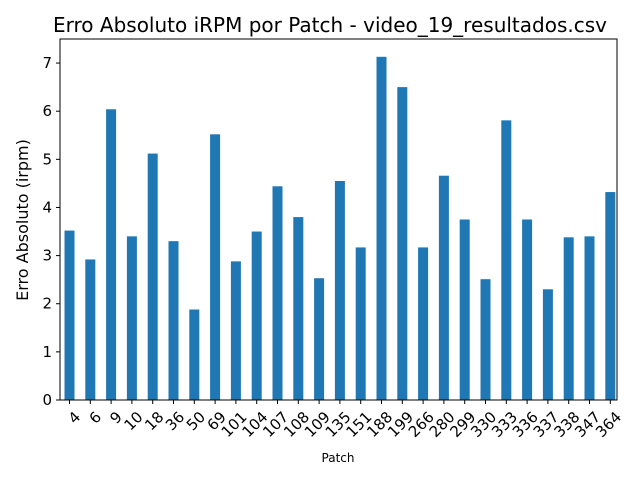  Describe the element at coordinates (47, 256) in the screenshot. I see `y-tick-label: 3` at that location.